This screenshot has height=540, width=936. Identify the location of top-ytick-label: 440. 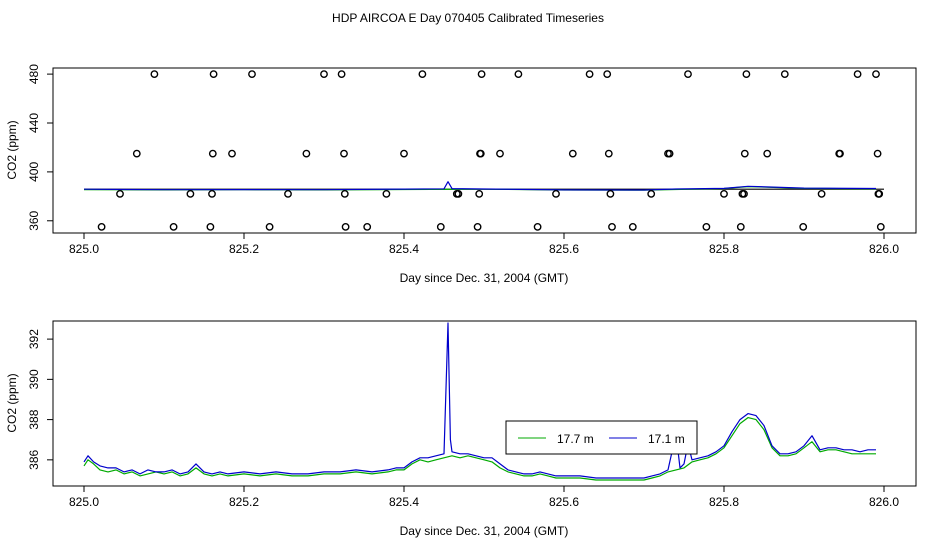
(34, 123).